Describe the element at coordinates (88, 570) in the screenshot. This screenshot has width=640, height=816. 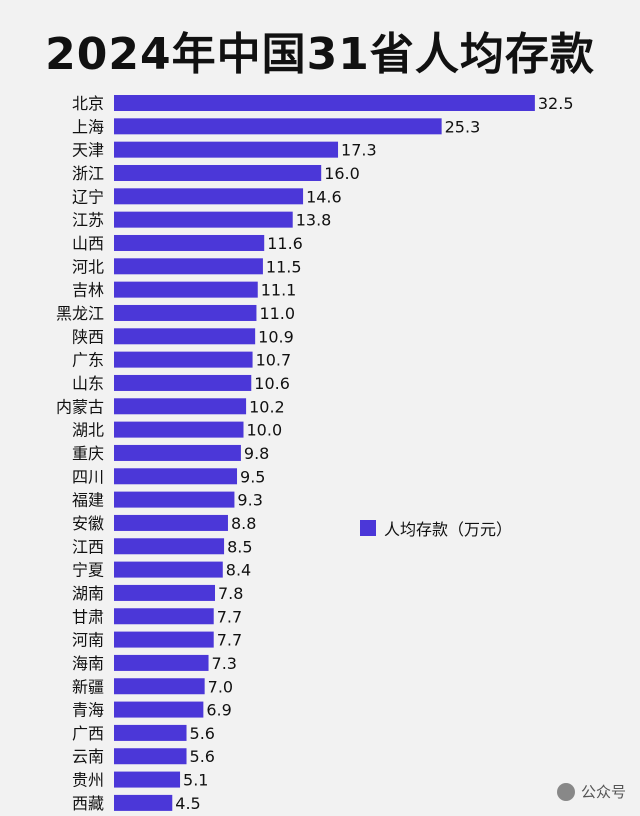
I see `category-label: 宁夏` at that location.